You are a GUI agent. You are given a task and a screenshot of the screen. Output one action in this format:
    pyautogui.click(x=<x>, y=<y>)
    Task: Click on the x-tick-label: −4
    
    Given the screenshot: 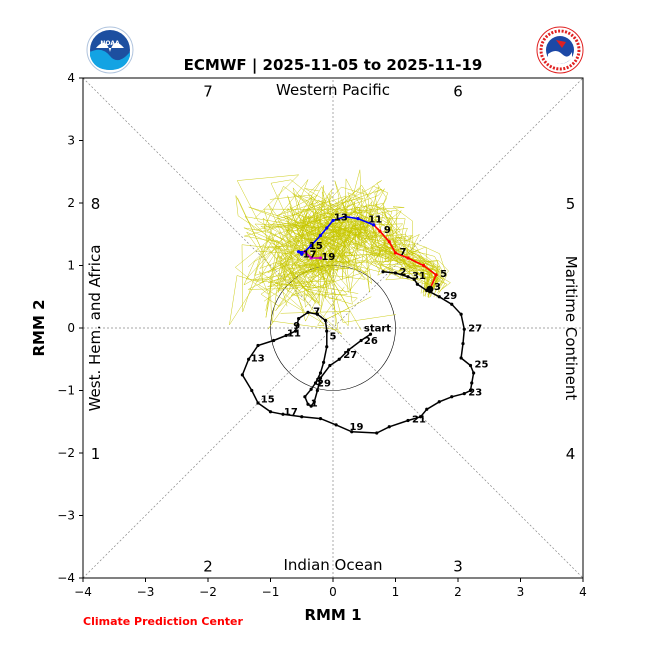 What is the action you would take?
    pyautogui.click(x=83, y=592)
    